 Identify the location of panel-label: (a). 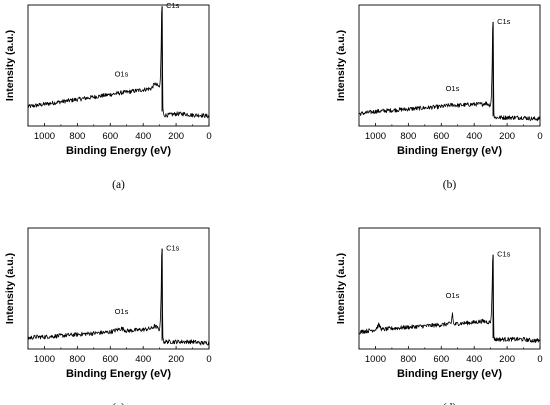
(118, 185).